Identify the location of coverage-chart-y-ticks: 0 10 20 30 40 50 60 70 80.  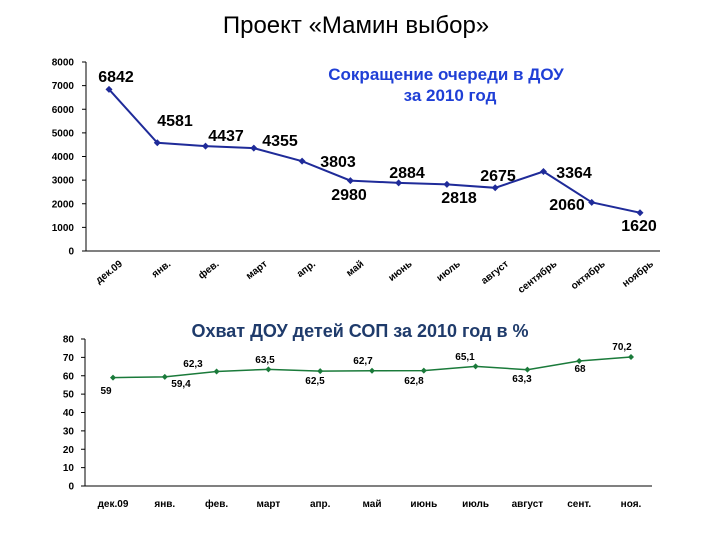
(74, 414).